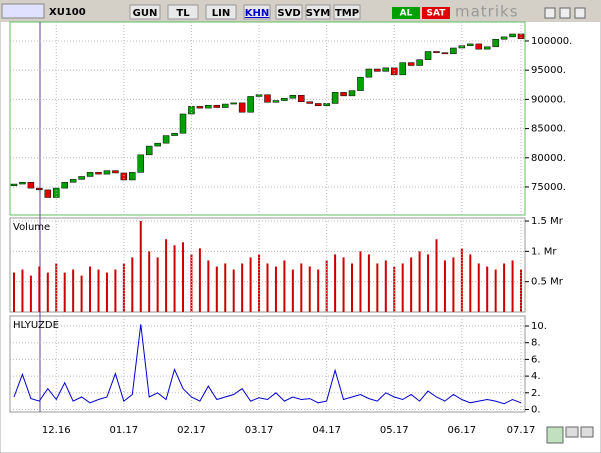 This screenshot has height=453, width=601. What do you see at coordinates (67, 12) in the screenshot?
I see `symbol: XU100` at bounding box center [67, 12].